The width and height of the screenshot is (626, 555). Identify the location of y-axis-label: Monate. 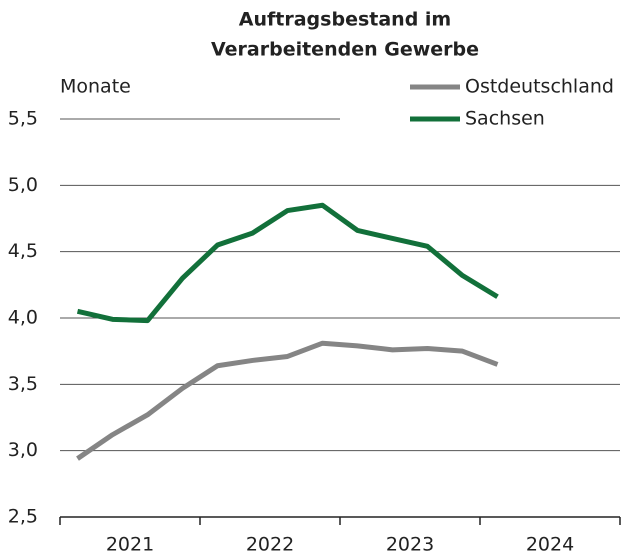
(95, 87).